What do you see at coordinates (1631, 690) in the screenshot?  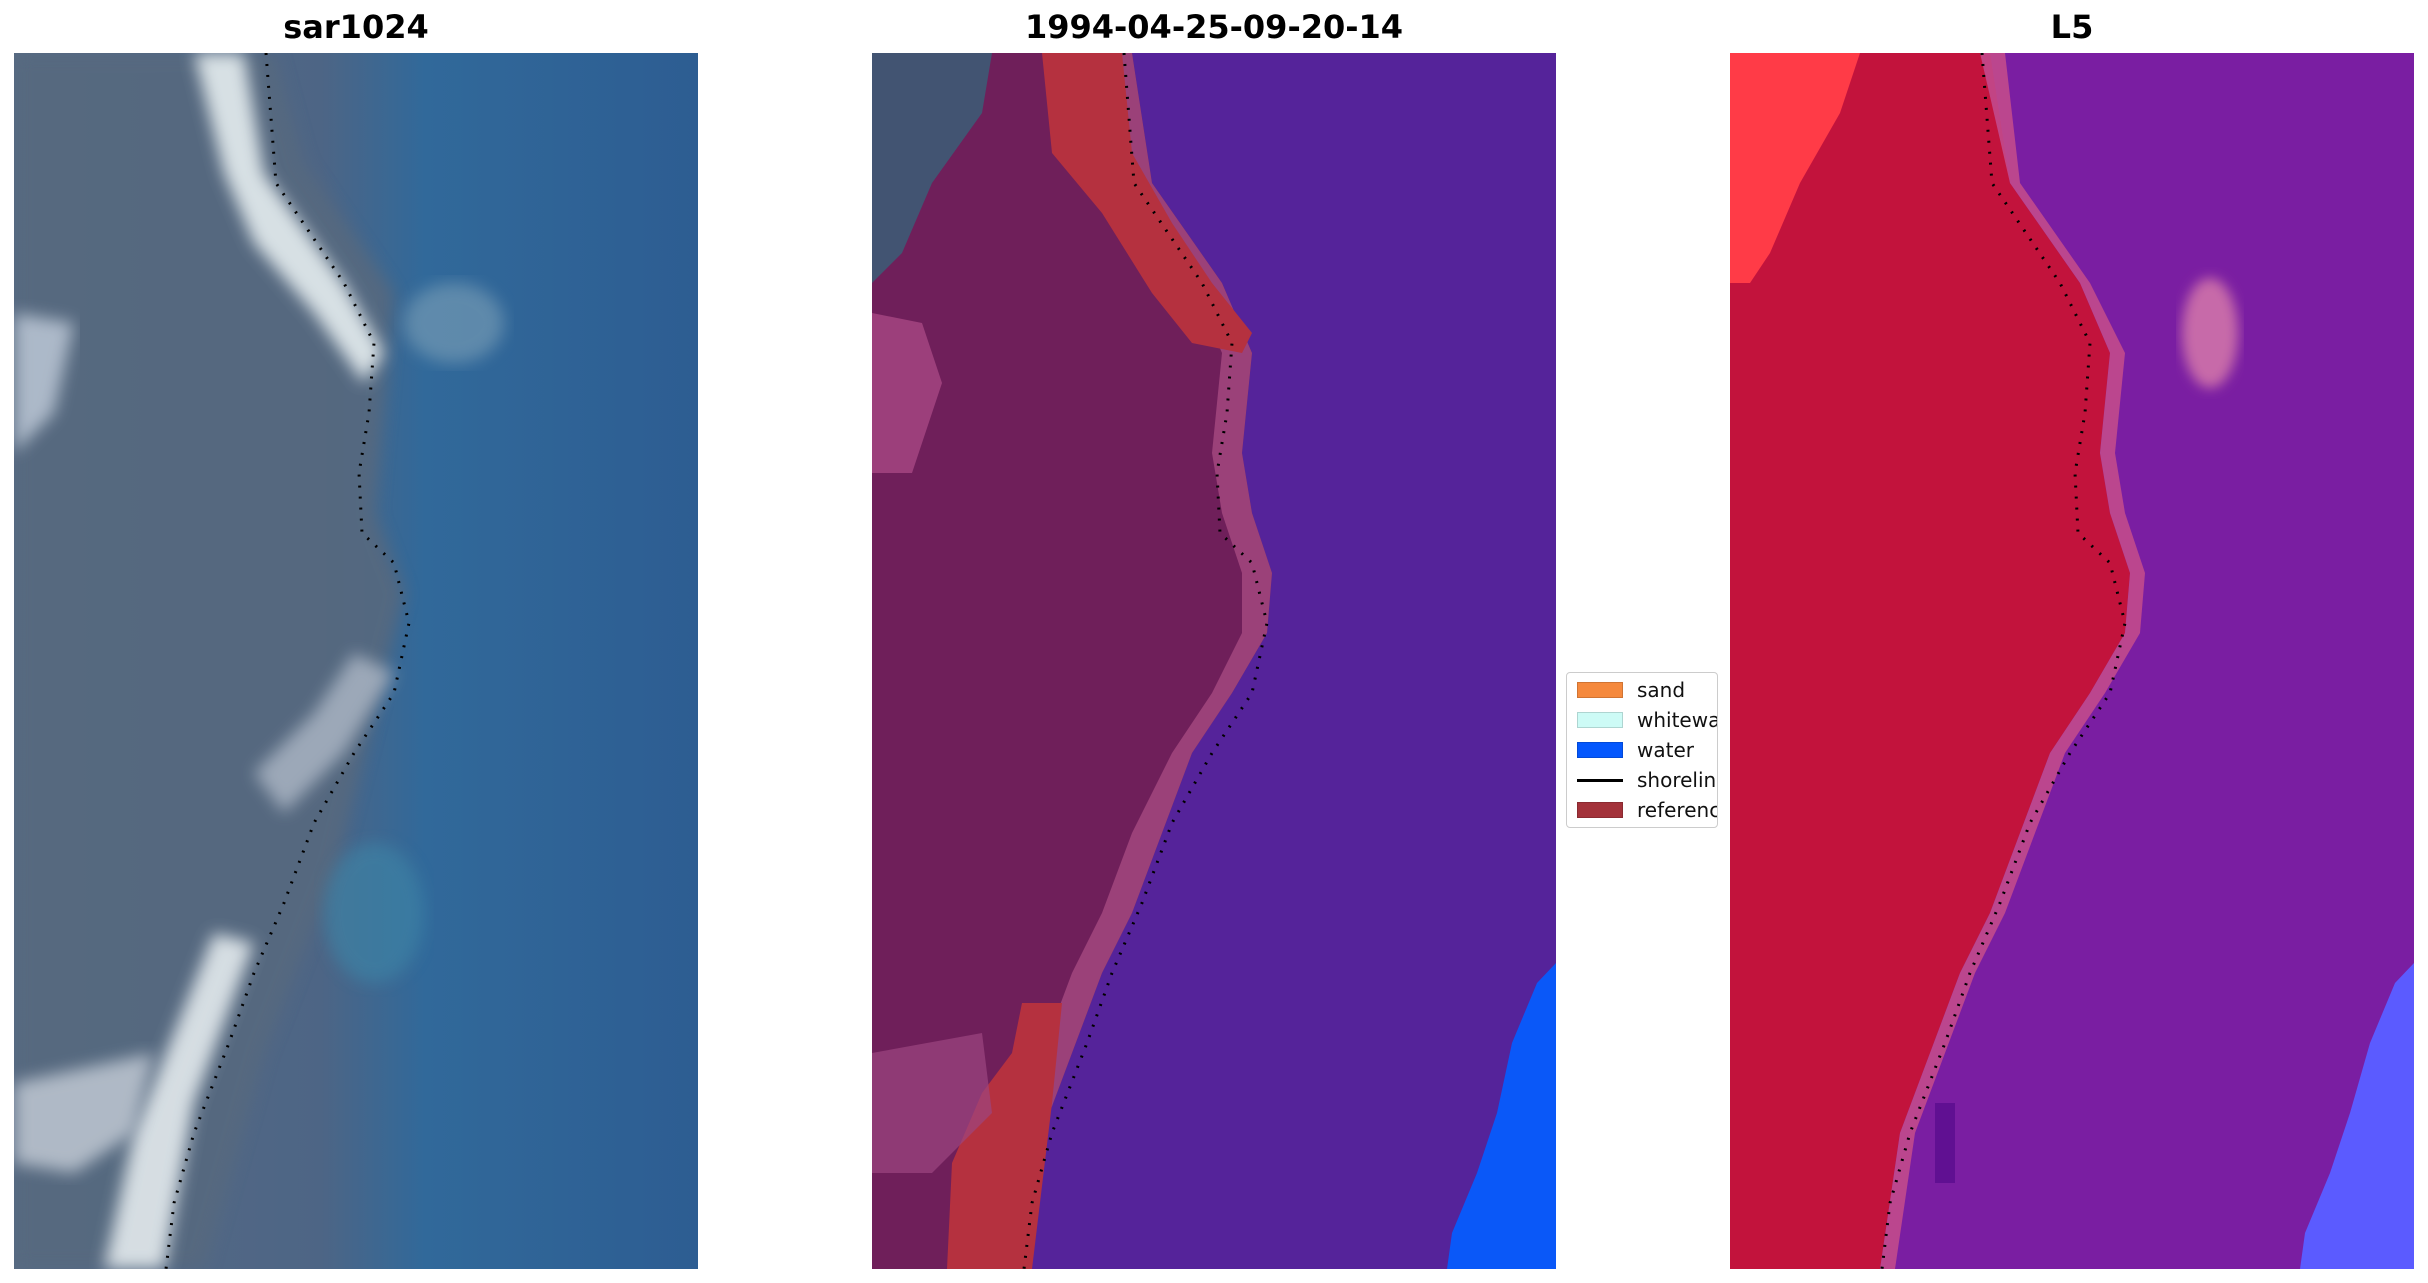 I see `legend-item-sand: sand` at bounding box center [1631, 690].